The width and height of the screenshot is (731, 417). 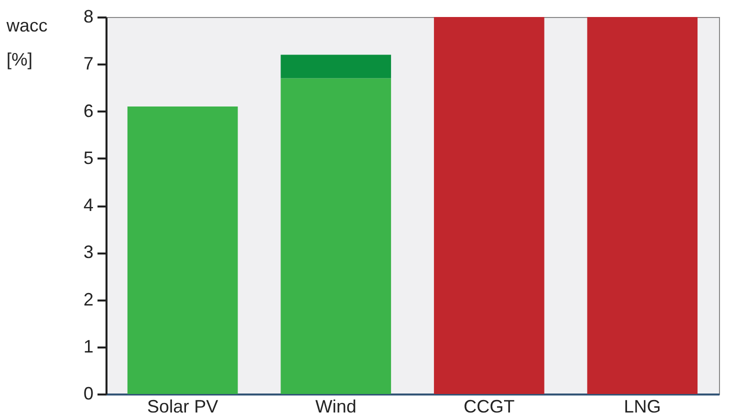 I want to click on y-tick-label: 5, so click(x=88, y=158).